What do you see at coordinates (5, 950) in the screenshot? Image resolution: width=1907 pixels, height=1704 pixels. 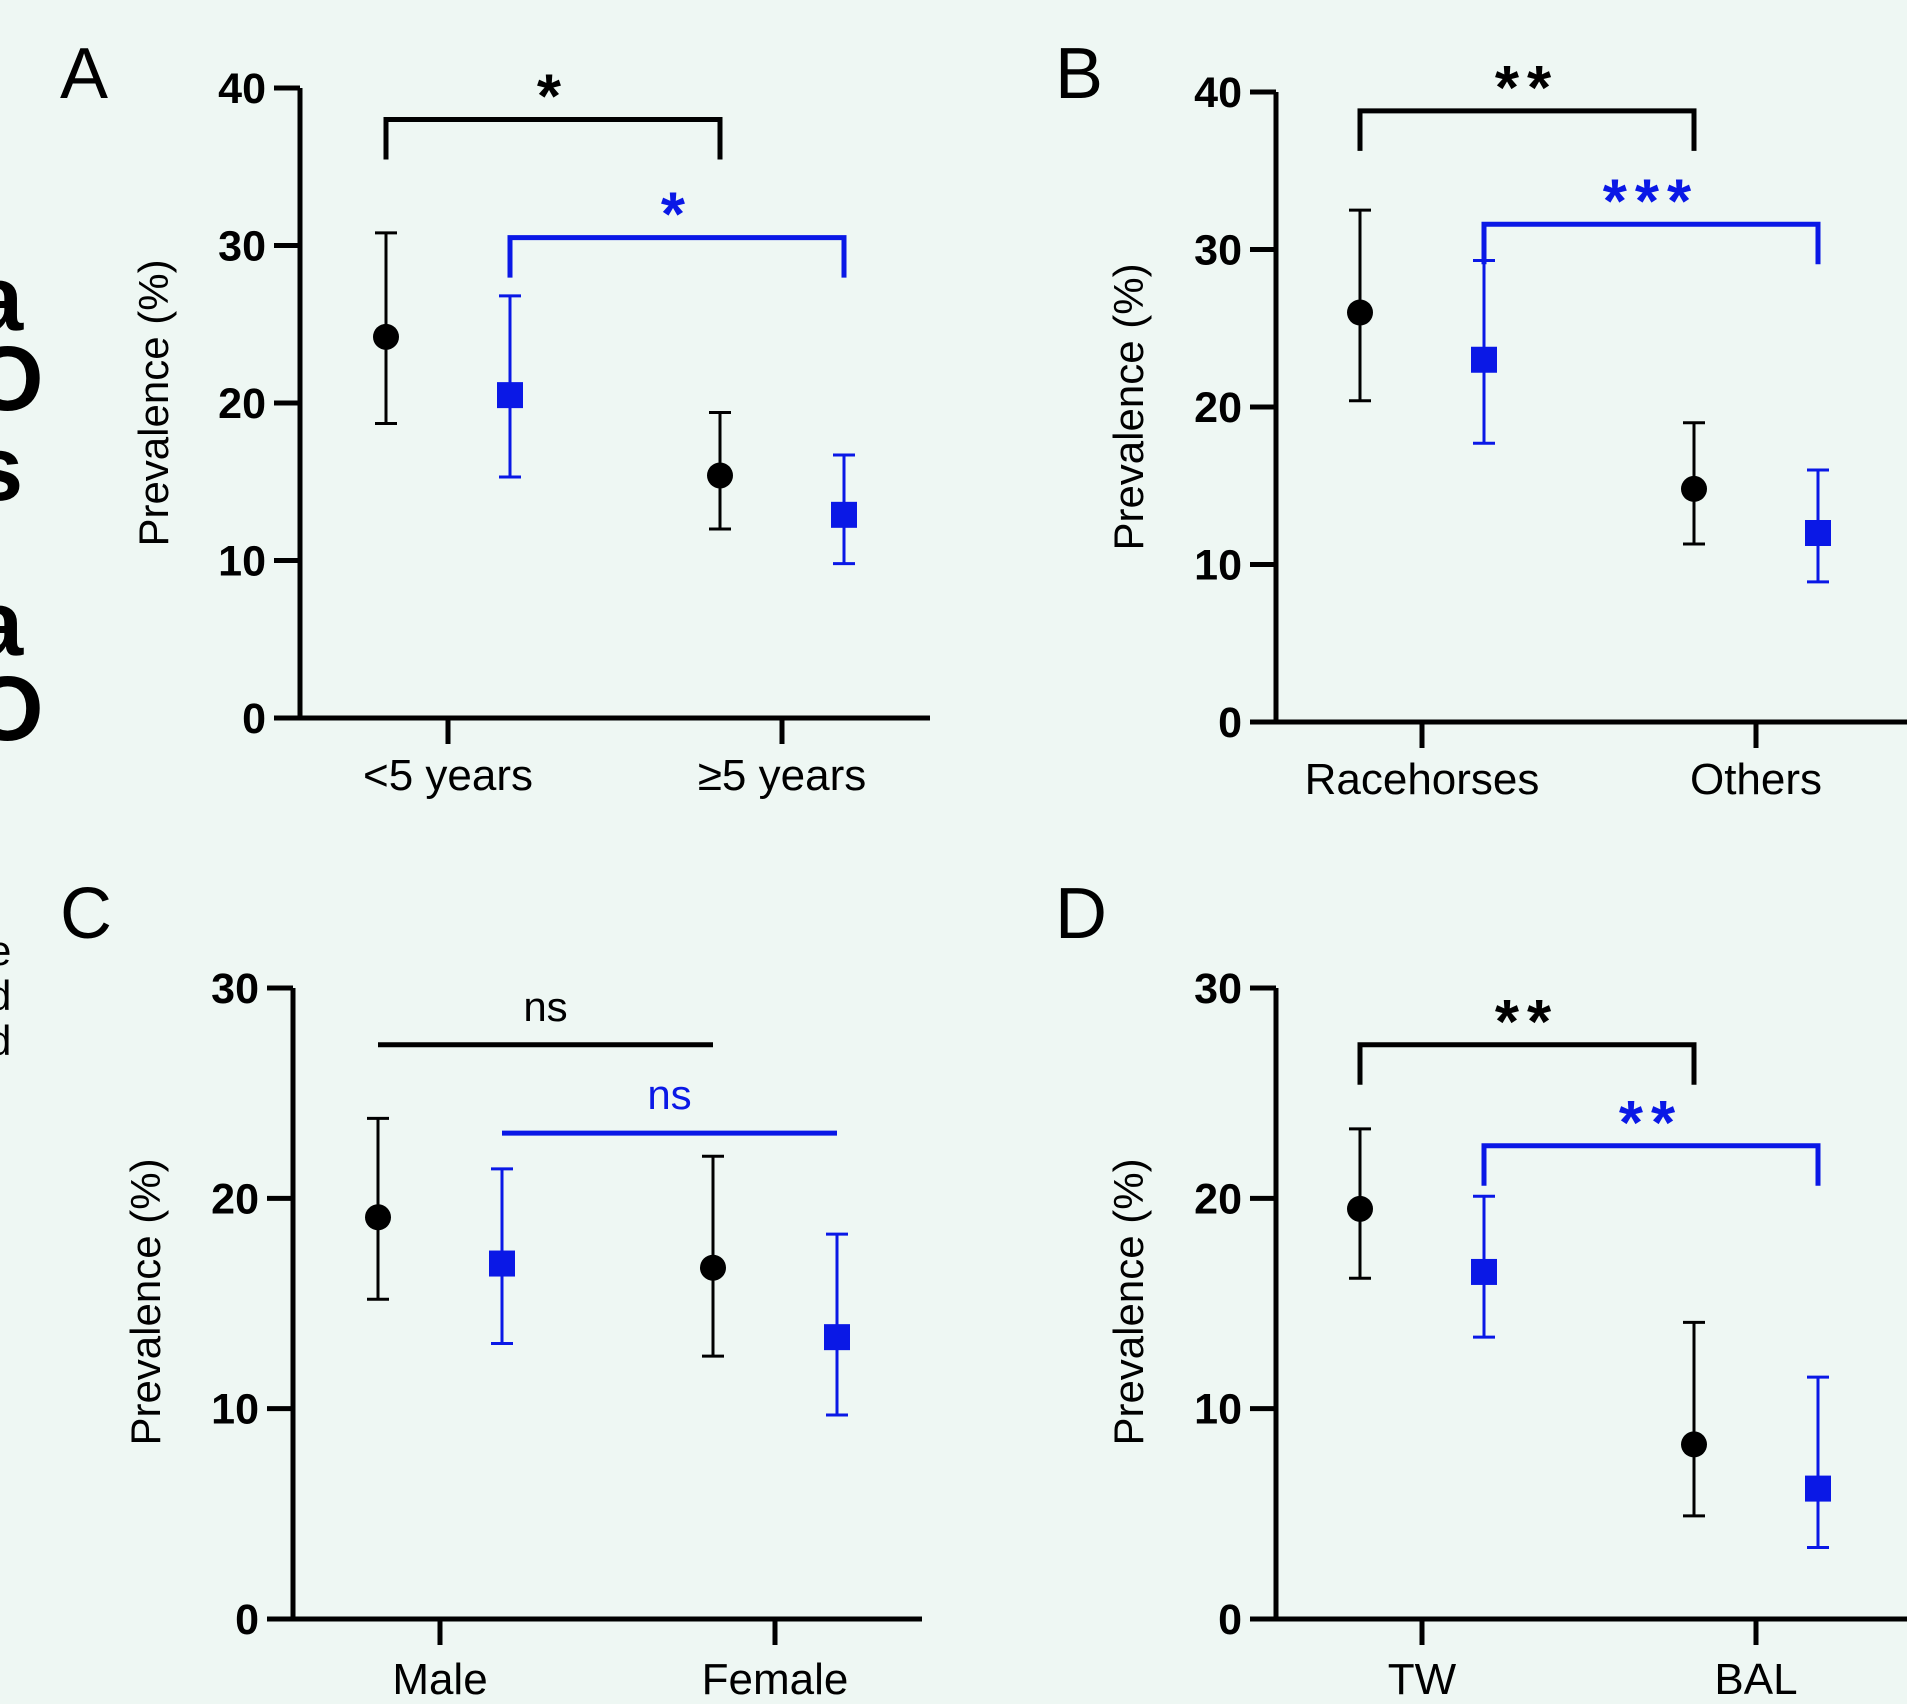 I see `edge-glyph-small: e` at bounding box center [5, 950].